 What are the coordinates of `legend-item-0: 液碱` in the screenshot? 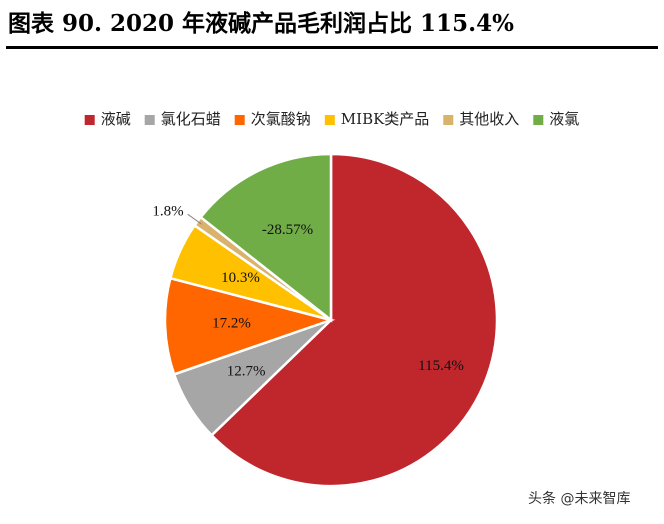 It's located at (107, 119).